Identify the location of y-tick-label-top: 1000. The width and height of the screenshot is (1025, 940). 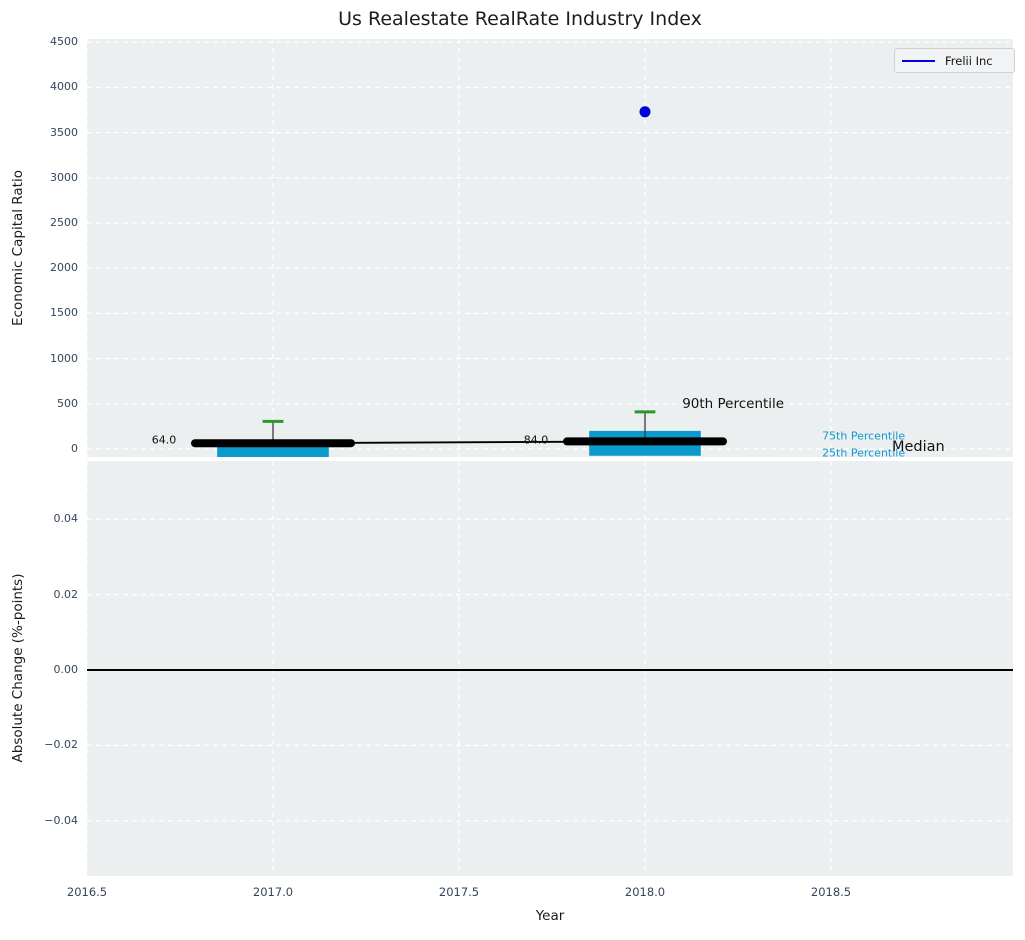
(64, 358).